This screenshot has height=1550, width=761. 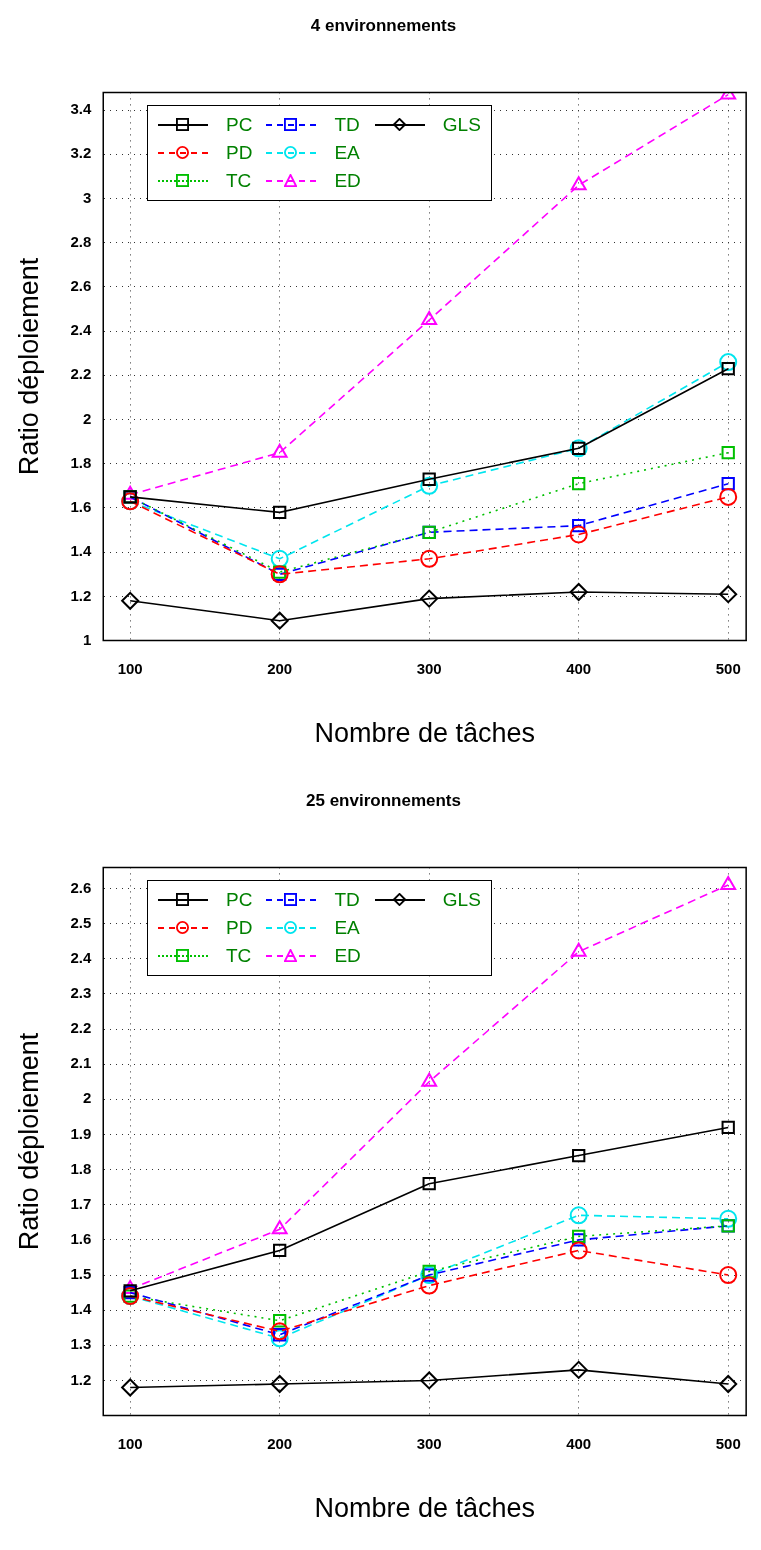 I want to click on y-tick-label: 2.1, so click(x=81, y=1063).